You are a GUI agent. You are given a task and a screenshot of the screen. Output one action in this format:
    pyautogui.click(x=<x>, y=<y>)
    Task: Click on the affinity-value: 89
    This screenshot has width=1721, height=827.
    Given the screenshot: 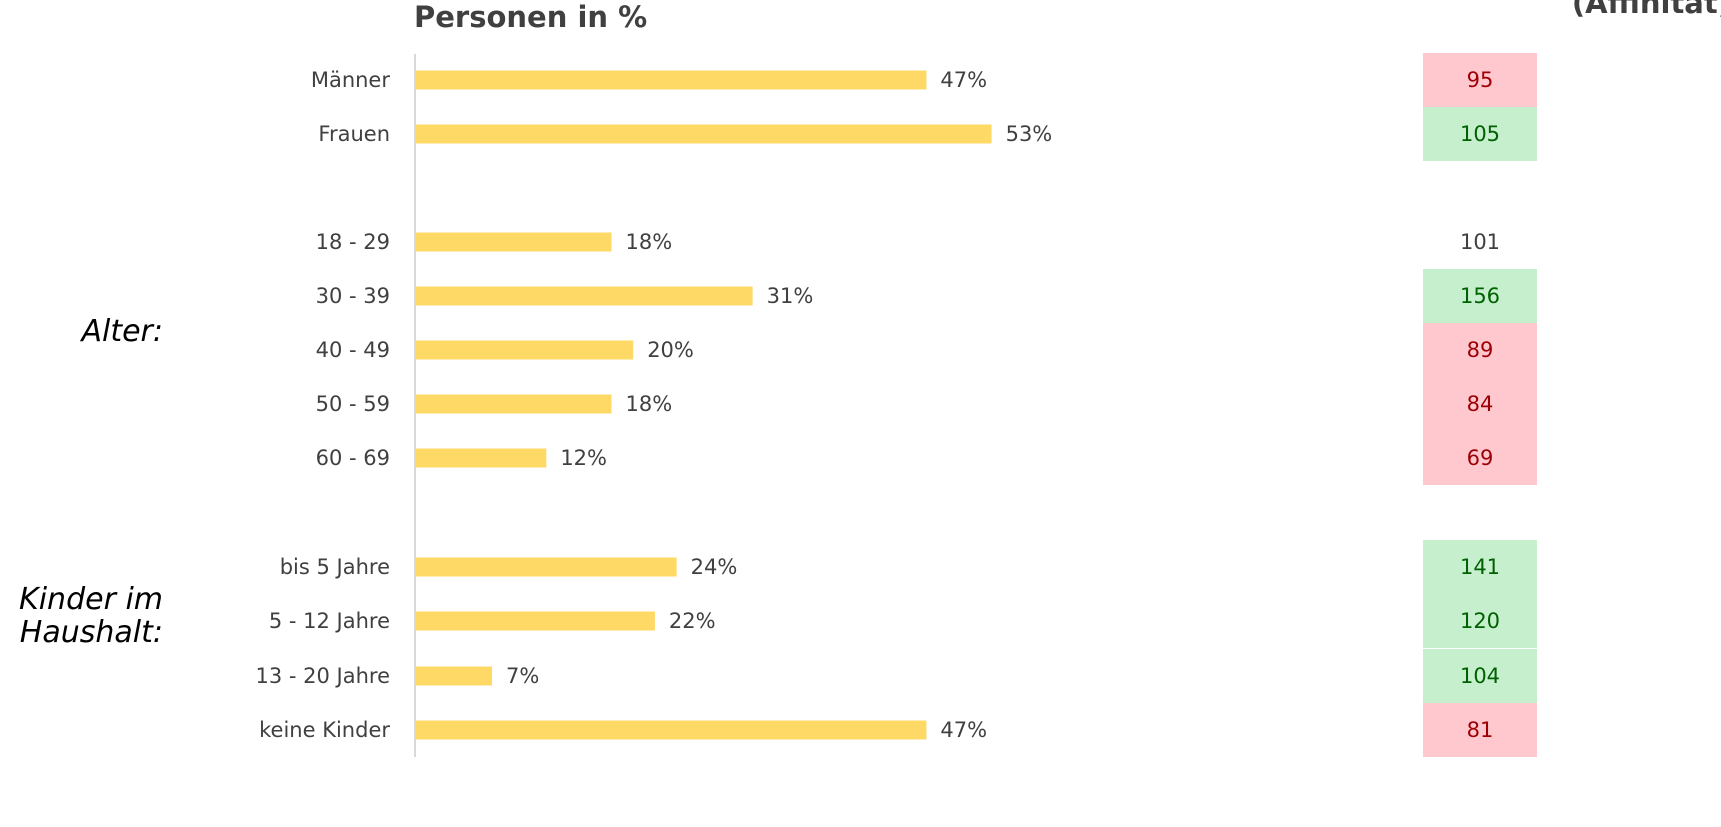 What is the action you would take?
    pyautogui.click(x=1480, y=350)
    